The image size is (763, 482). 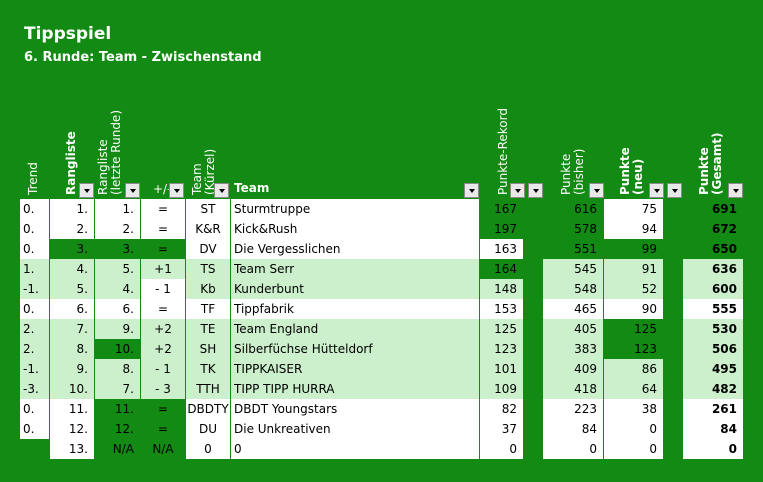 What do you see at coordinates (117, 249) in the screenshot?
I see `cell-prev: 3.` at bounding box center [117, 249].